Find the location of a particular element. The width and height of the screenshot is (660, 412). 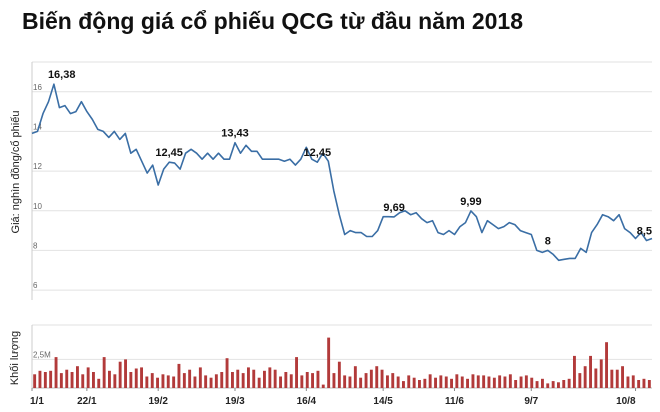

x-tick-label: 11/6 is located at coordinates (454, 401).